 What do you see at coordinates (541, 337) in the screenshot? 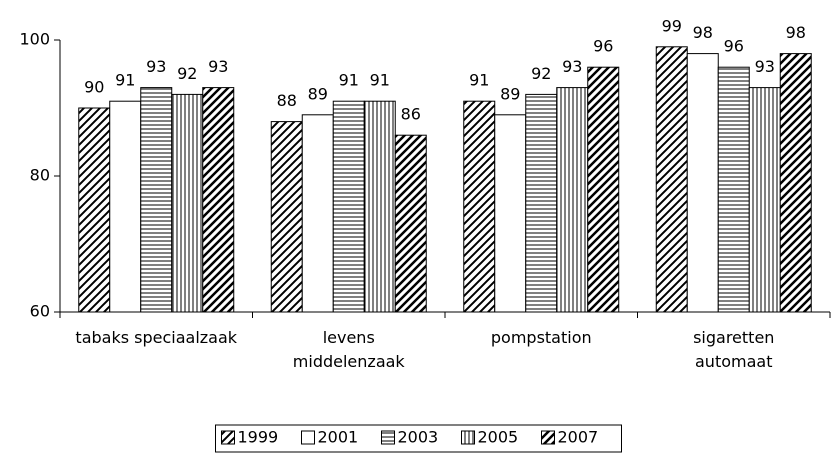
I see `x-tick-label: pompstation` at bounding box center [541, 337].